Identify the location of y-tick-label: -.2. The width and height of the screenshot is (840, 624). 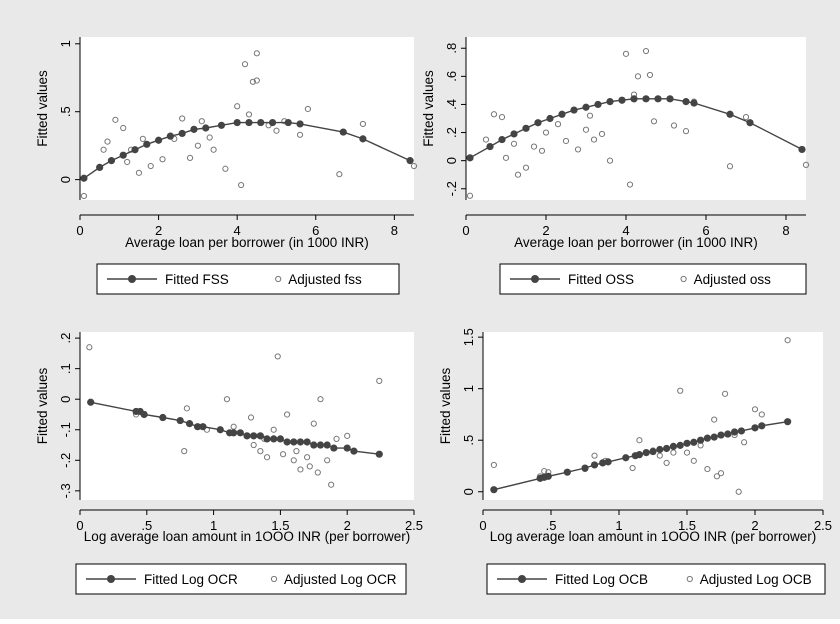
(451, 188).